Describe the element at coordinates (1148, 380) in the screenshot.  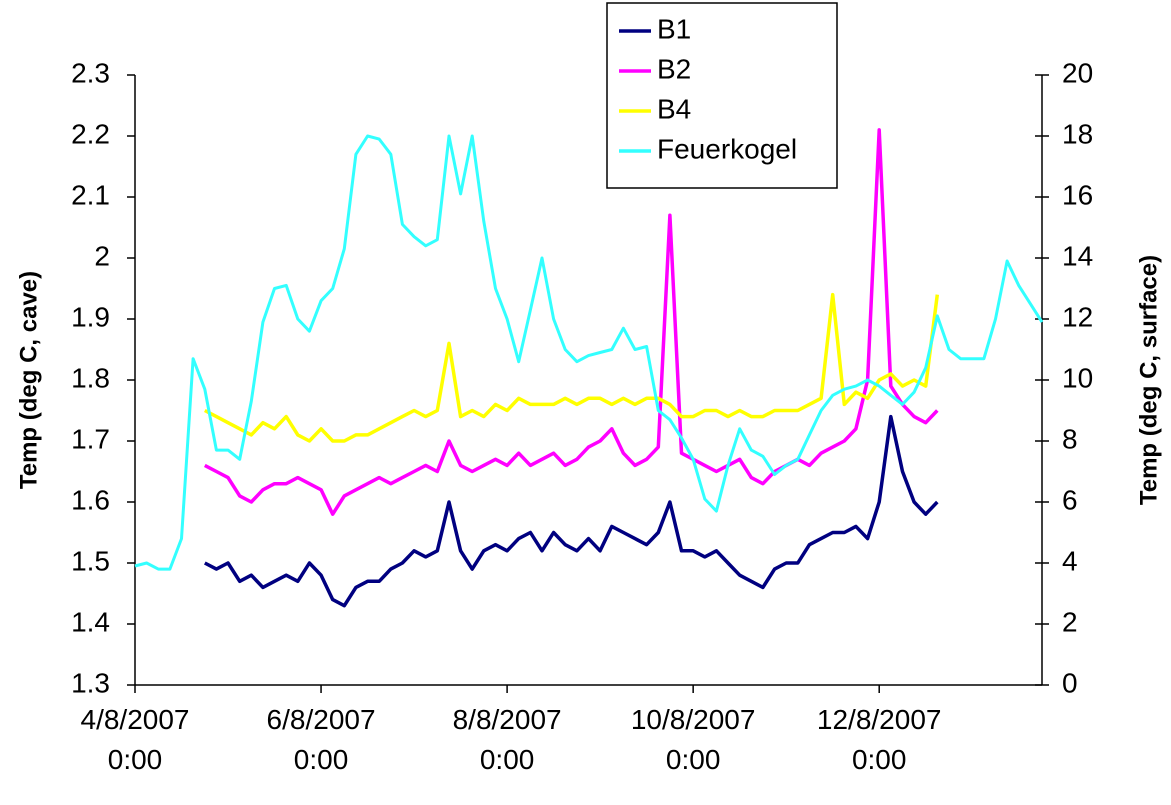
I see `y2-axis-title: Temp (deg C, surface)` at that location.